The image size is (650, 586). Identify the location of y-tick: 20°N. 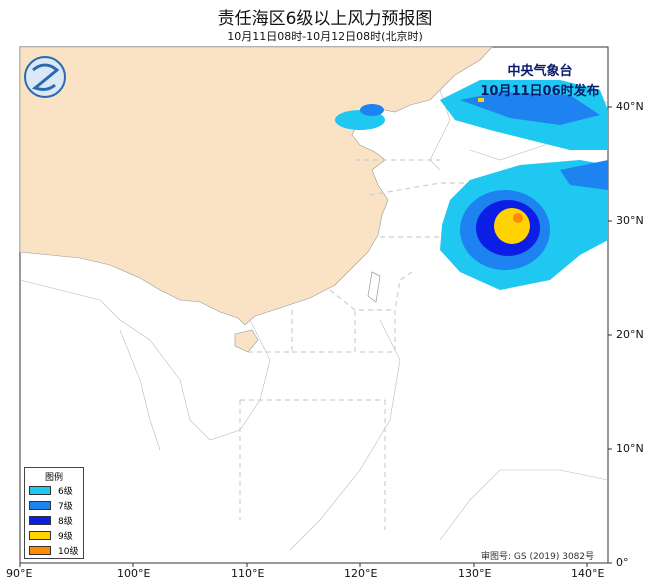
(630, 334).